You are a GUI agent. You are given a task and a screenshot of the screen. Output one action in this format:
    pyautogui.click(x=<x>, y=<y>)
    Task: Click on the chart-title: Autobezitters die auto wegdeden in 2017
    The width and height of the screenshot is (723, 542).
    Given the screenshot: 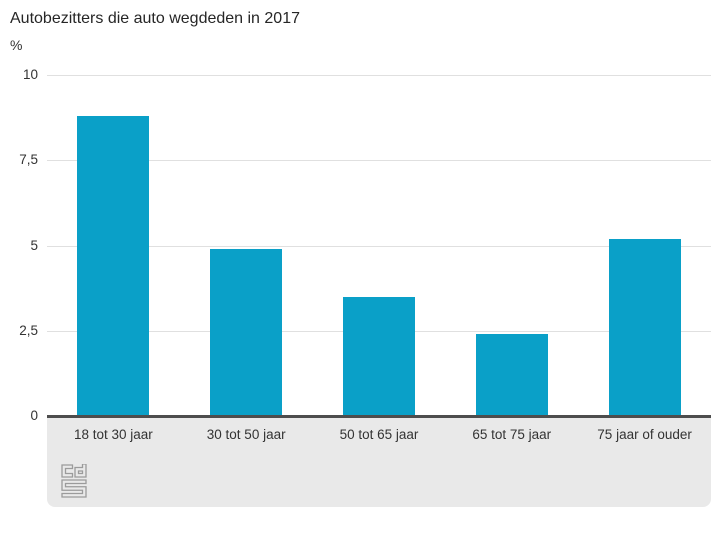 What is the action you would take?
    pyautogui.click(x=155, y=18)
    